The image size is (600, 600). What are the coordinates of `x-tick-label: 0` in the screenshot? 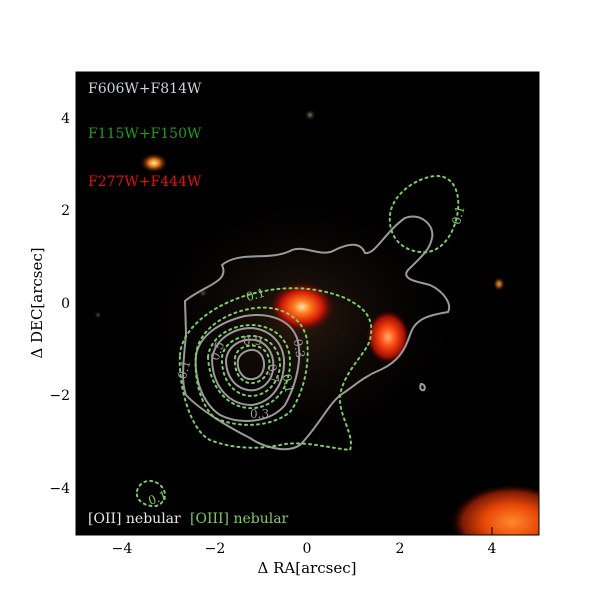 It's located at (307, 549).